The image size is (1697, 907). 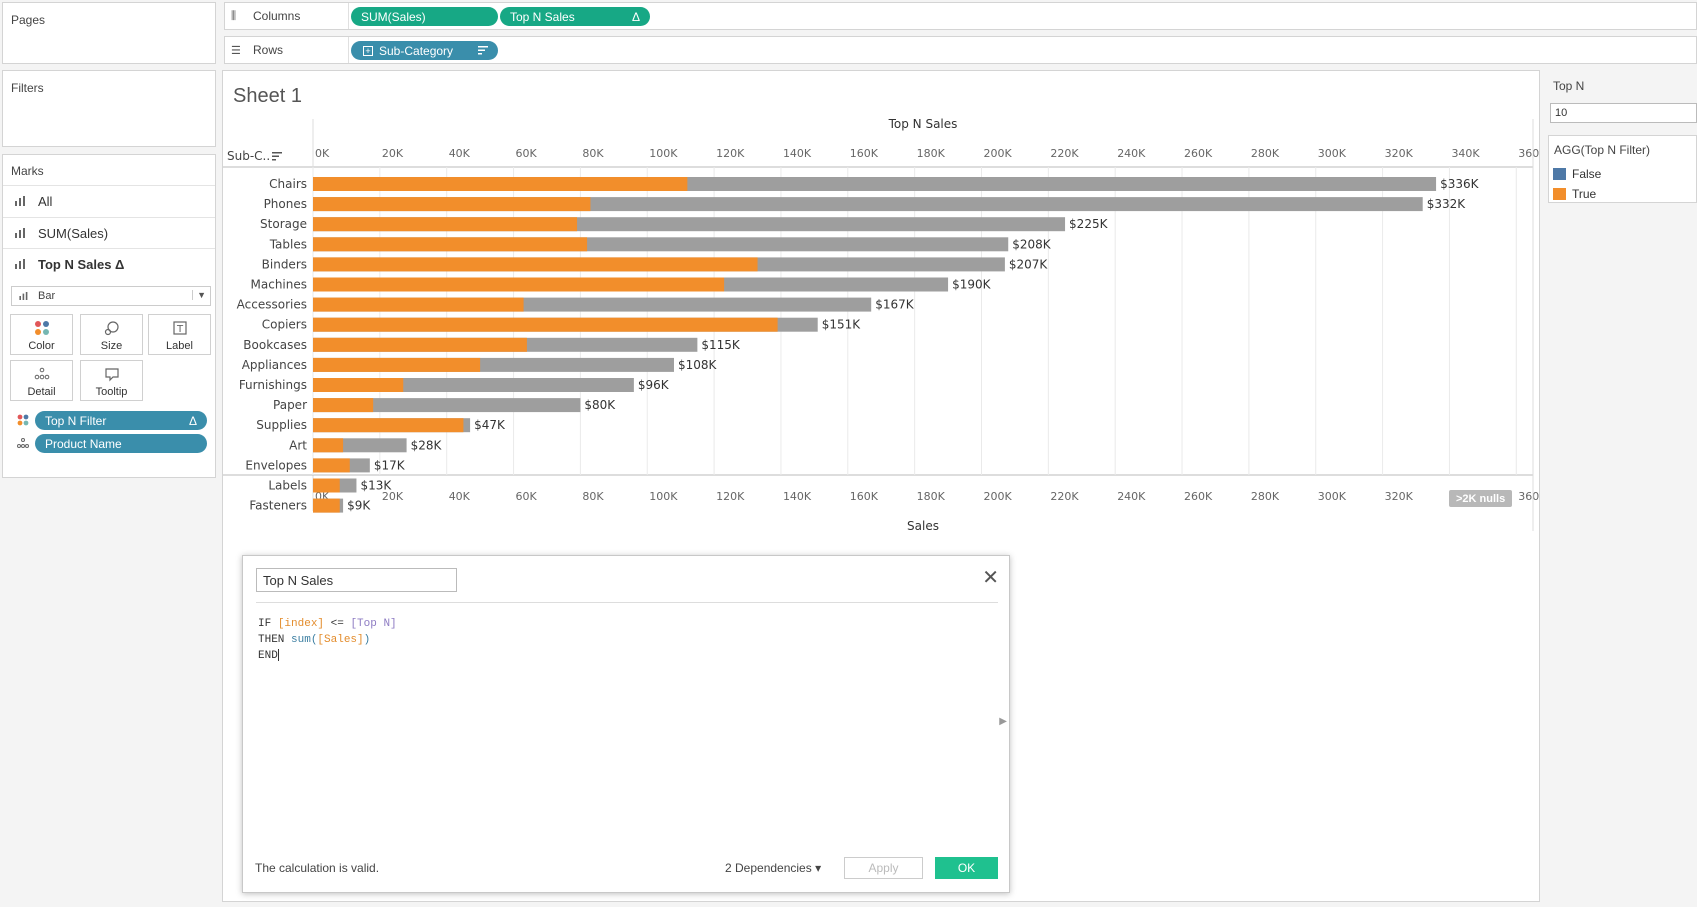 What do you see at coordinates (1481, 498) in the screenshot?
I see `nulls-badge: >2K nulls` at bounding box center [1481, 498].